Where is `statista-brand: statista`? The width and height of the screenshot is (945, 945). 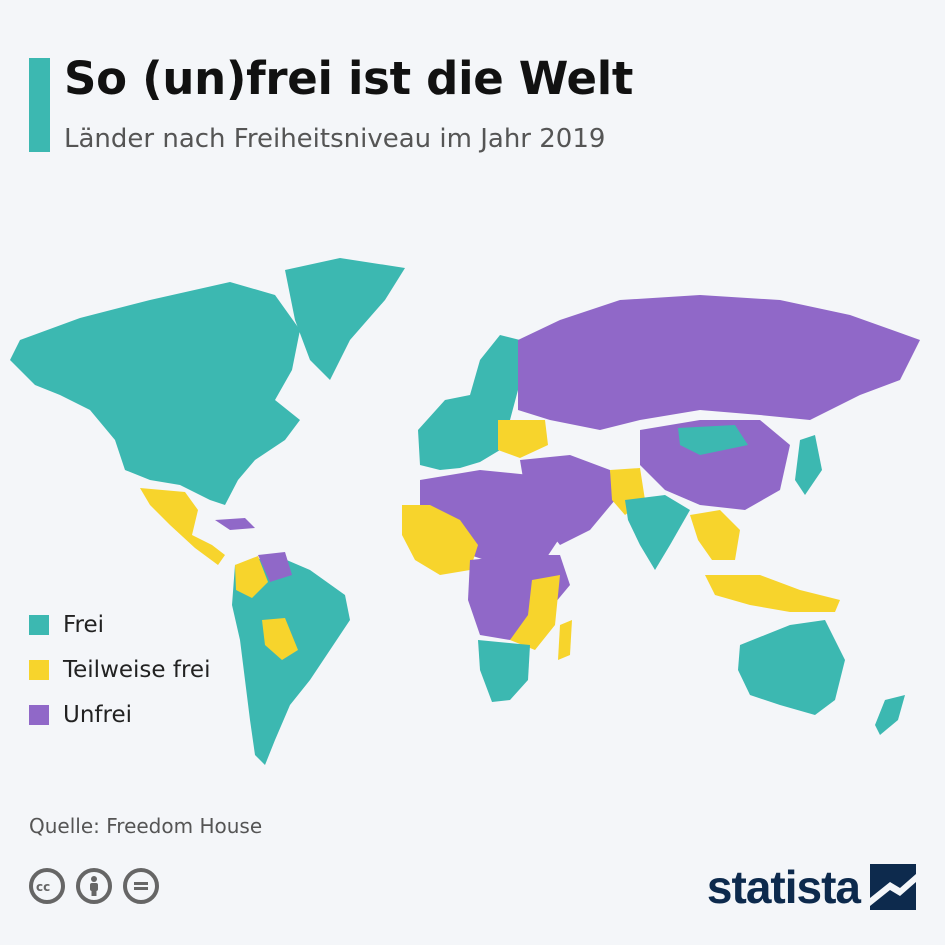
statista-brand: statista is located at coordinates (811, 887).